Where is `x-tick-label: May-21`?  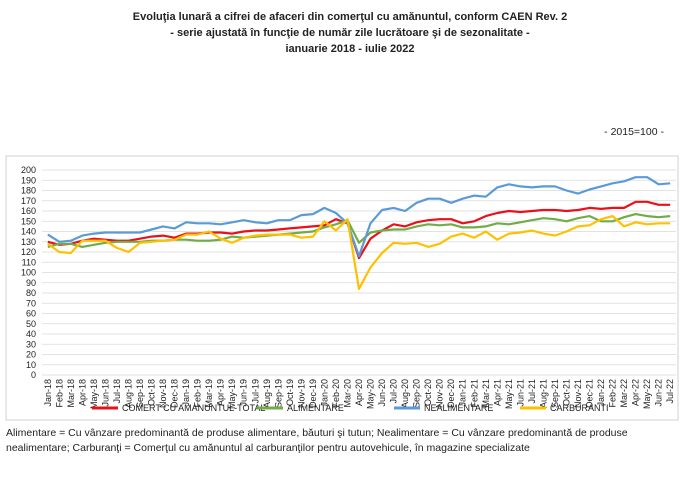
x-tick-label: May-21 is located at coordinates (509, 394).